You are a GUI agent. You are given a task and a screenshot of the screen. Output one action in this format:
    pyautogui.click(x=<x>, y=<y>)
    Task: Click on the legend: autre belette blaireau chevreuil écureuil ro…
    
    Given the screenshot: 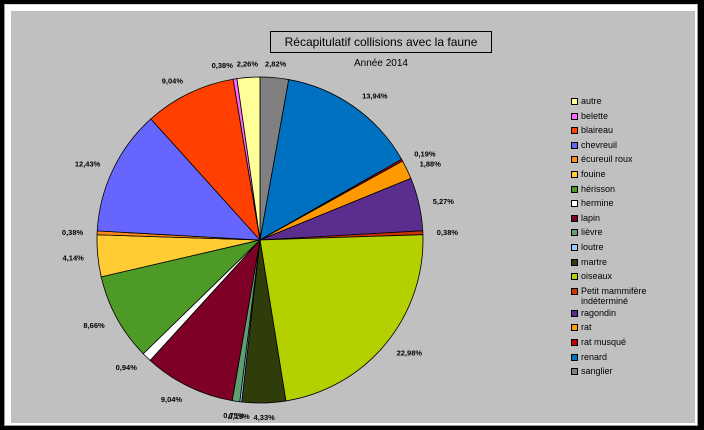 What is the action you would take?
    pyautogui.click(x=626, y=237)
    